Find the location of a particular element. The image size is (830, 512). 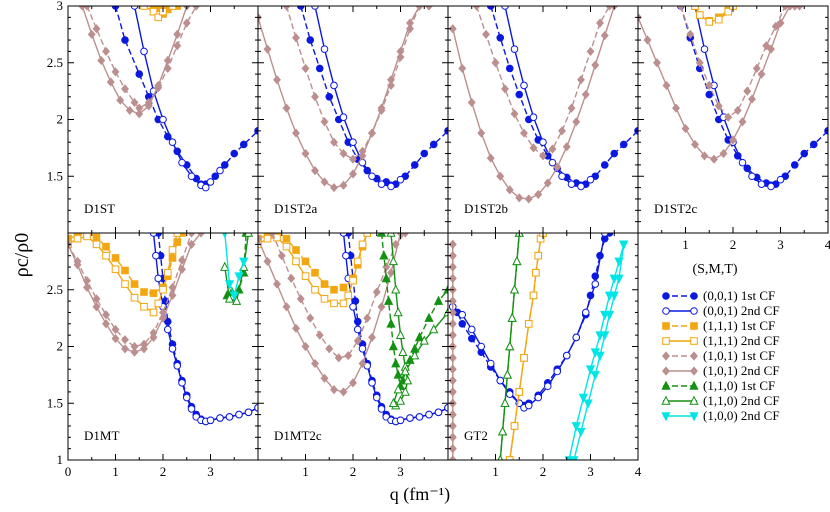

panel-d1st2a: D1ST2a is located at coordinates (353, 119).